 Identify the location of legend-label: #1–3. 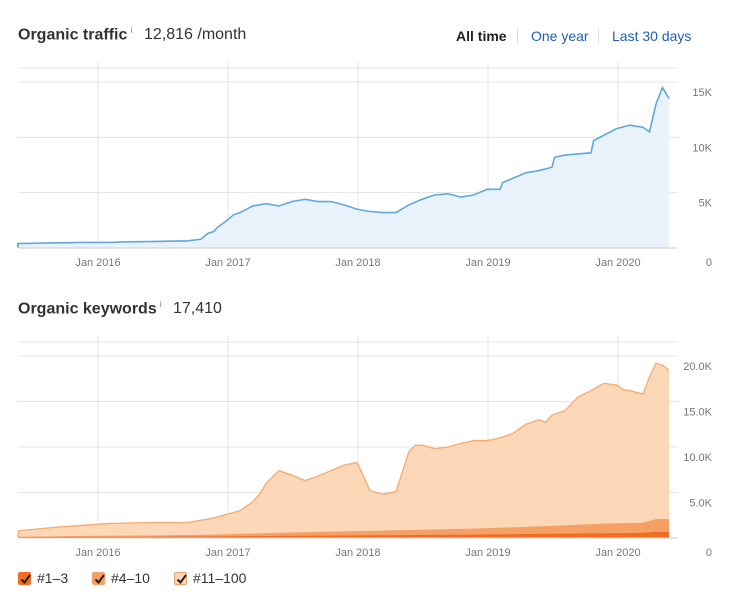
(53, 578).